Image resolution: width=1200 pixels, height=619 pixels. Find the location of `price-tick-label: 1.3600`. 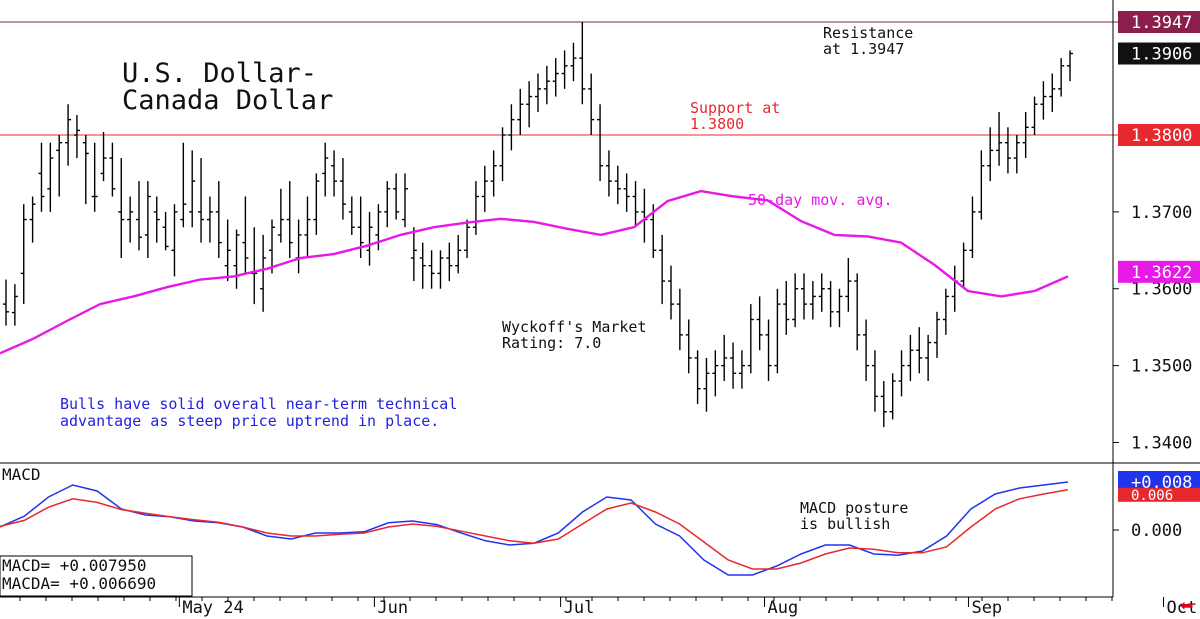

price-tick-label: 1.3600 is located at coordinates (1161, 290).